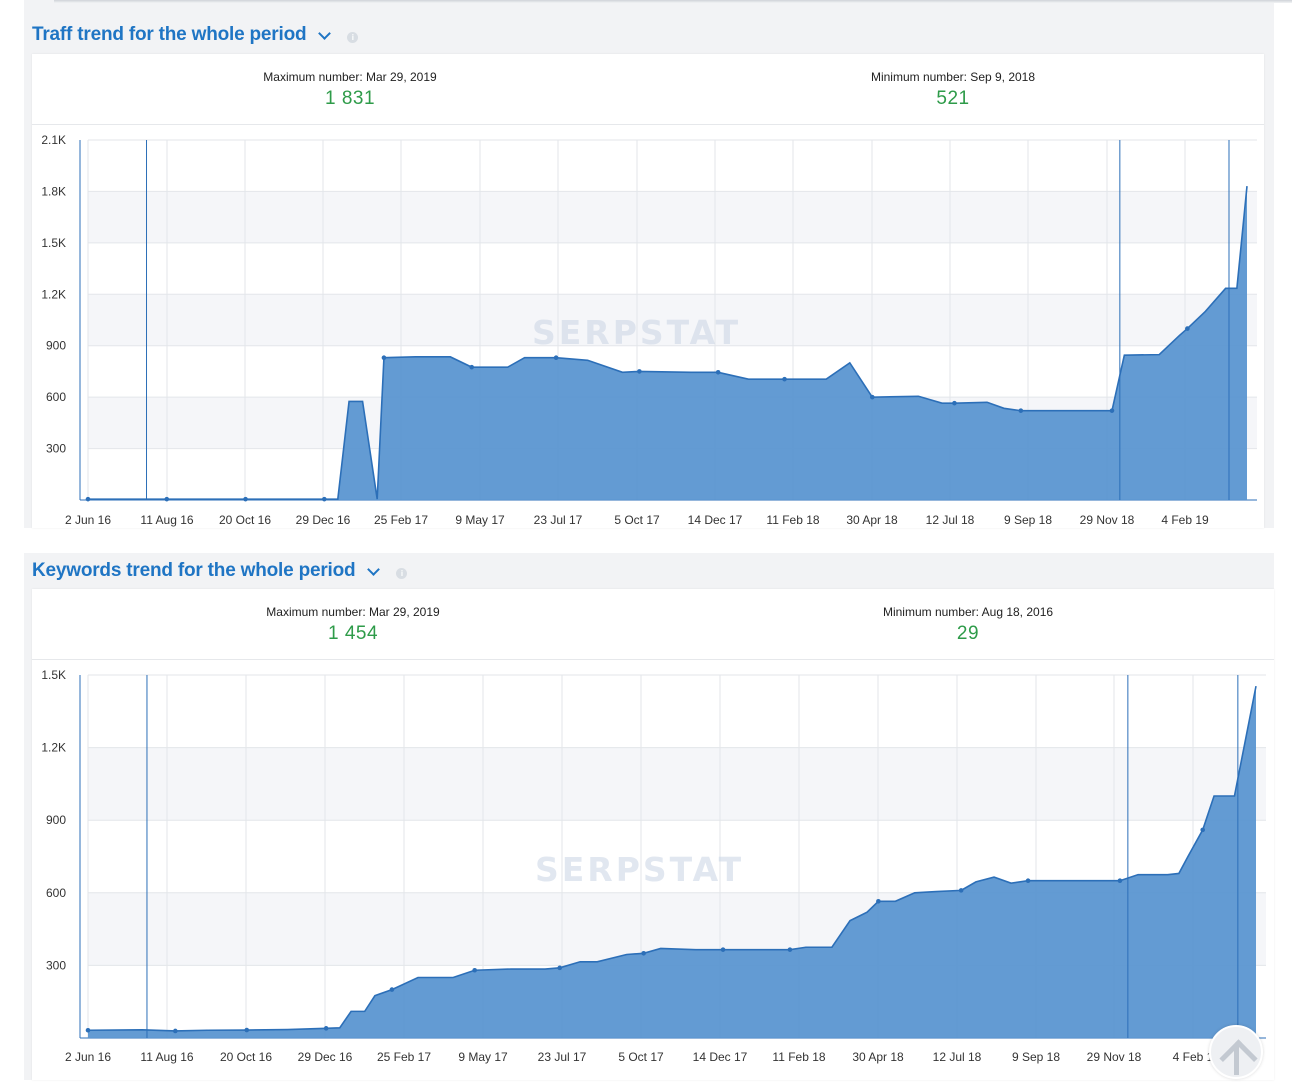 Image resolution: width=1295 pixels, height=1083 pixels. I want to click on panel-top-edge, so click(673, 1).